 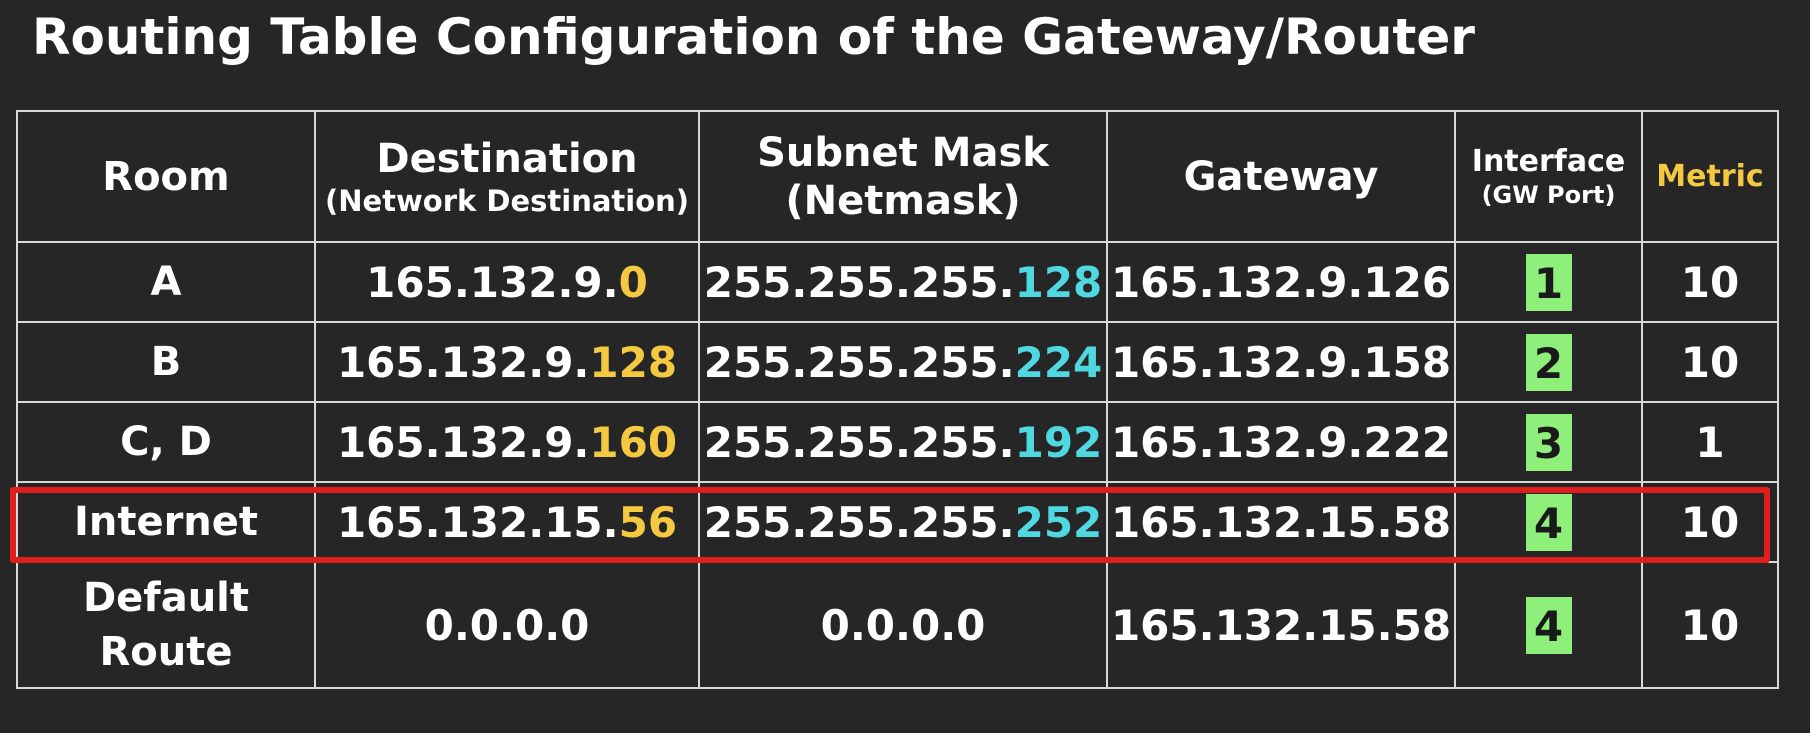 I want to click on room-cell: Default Route, so click(x=166, y=625).